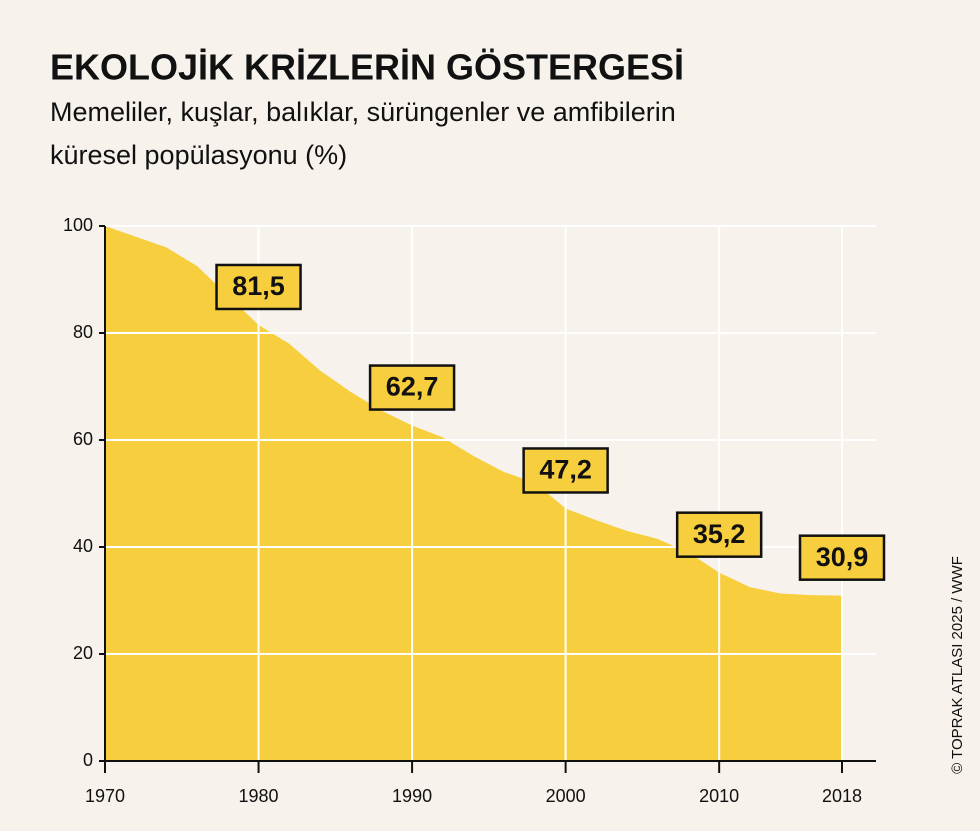  I want to click on chart-title: EKOLOJİK KRİZLERİN GÖSTERGESİ, so click(367, 67).